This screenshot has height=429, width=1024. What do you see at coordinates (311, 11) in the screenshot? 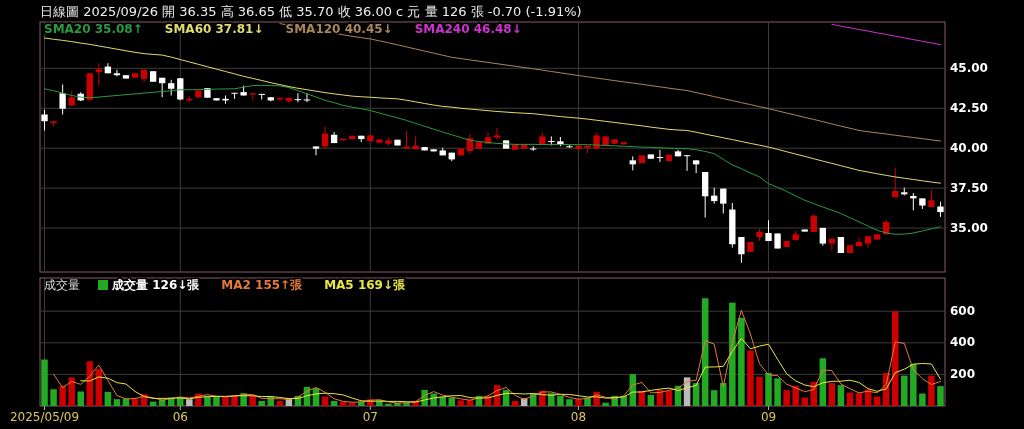
I see `chart-title: 日線圖 2025/09/26 開 36.35 高 36.65 低 35.70 收 36.00 c 元 量 126 張 -0.70 (-1.91%)` at bounding box center [311, 11].